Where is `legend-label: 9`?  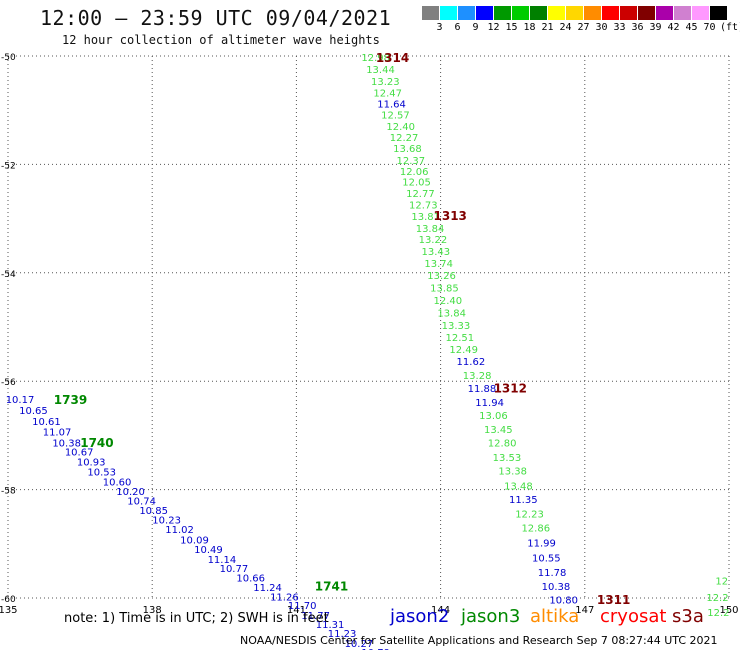
legend-label: 9 is located at coordinates (475, 27).